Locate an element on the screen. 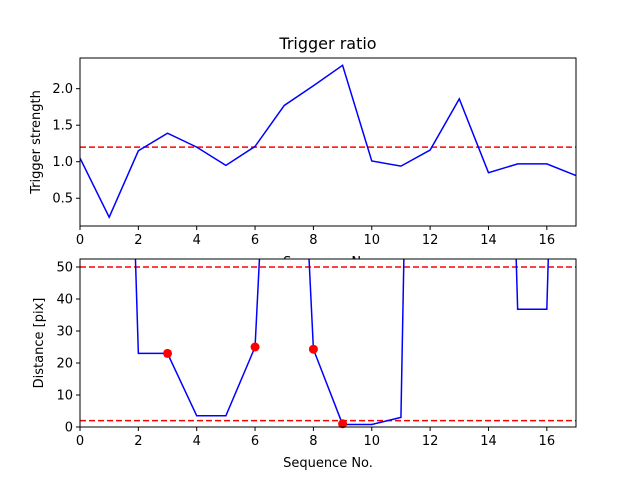 The height and width of the screenshot is (480, 640). y-tick-label: 2.0 is located at coordinates (62, 89).